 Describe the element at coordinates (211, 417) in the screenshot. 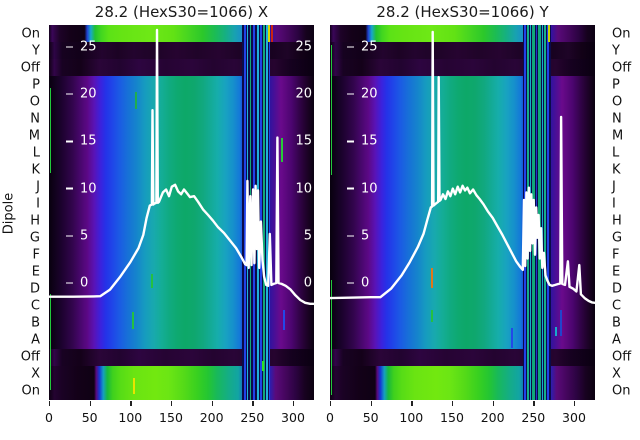

I see `x-tick-label: 200` at that location.